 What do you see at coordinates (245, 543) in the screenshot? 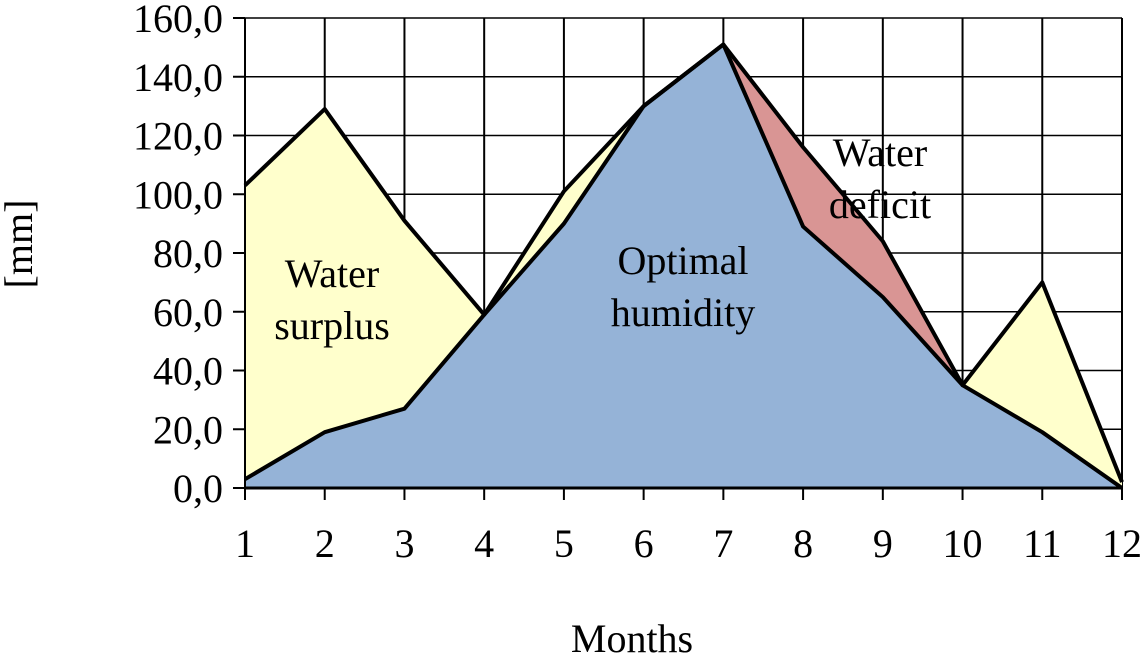
I see `x-tick-label: 1` at bounding box center [245, 543].